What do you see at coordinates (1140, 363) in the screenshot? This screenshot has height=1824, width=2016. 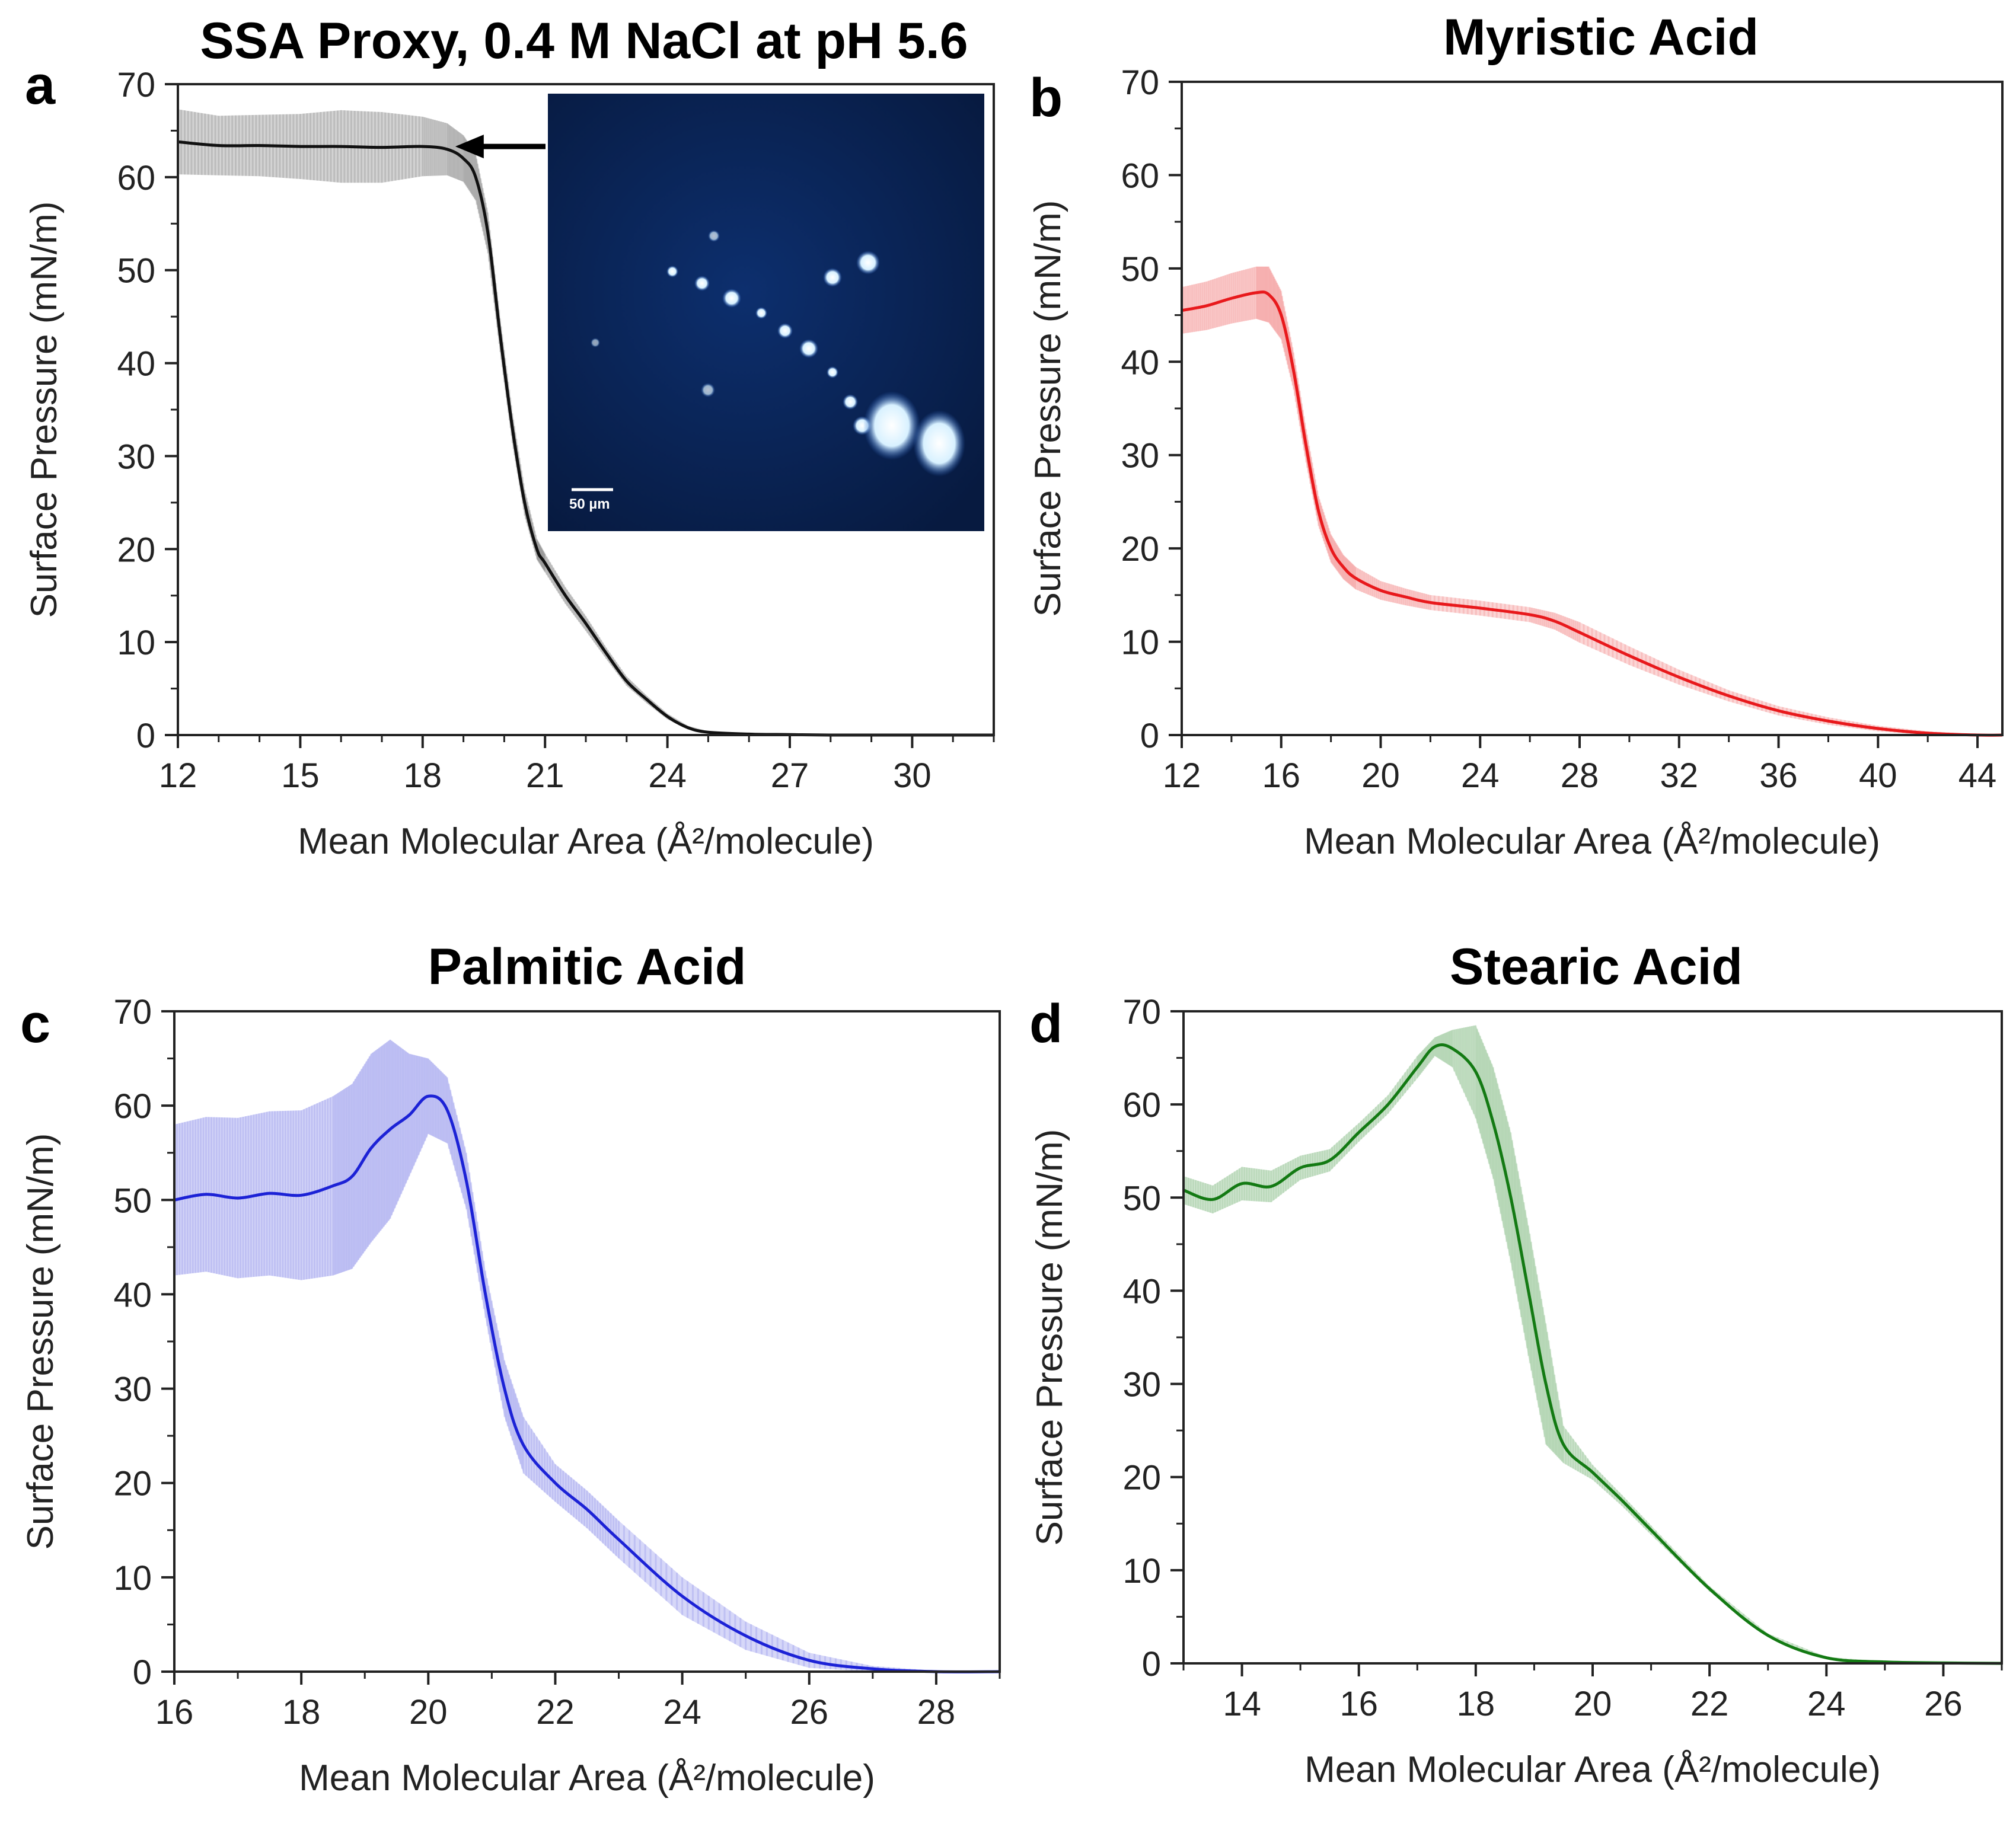 I see `y-tick-label: 40` at bounding box center [1140, 363].